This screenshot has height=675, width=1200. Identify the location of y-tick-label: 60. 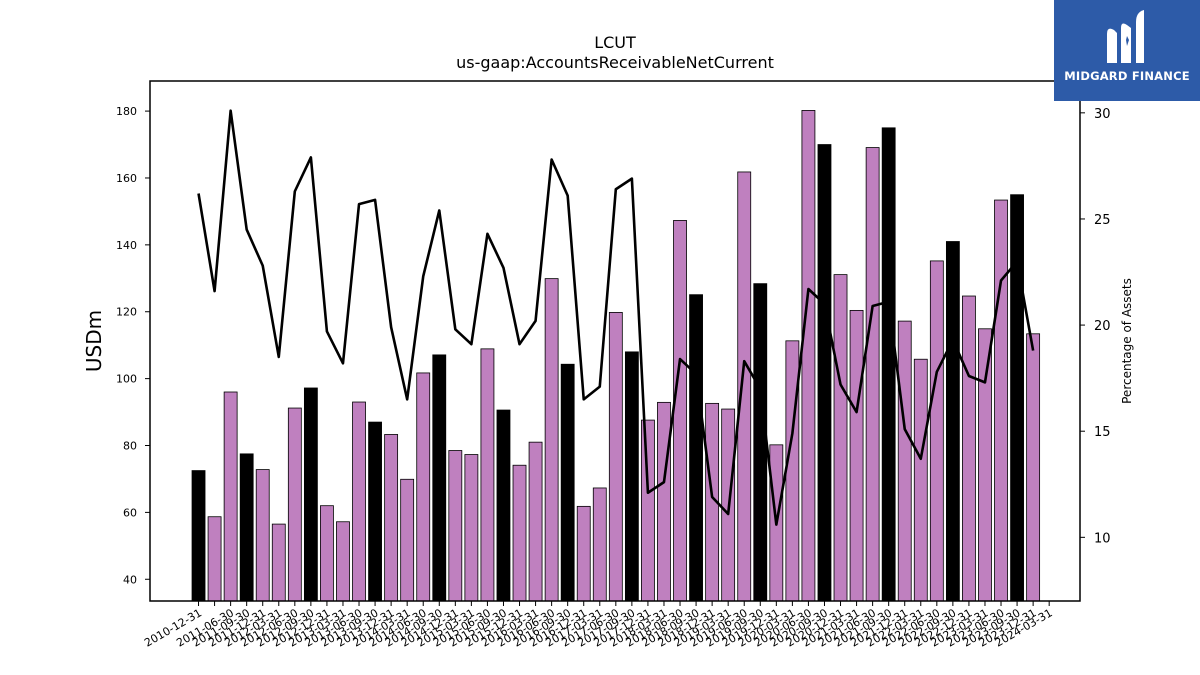
(130, 512).